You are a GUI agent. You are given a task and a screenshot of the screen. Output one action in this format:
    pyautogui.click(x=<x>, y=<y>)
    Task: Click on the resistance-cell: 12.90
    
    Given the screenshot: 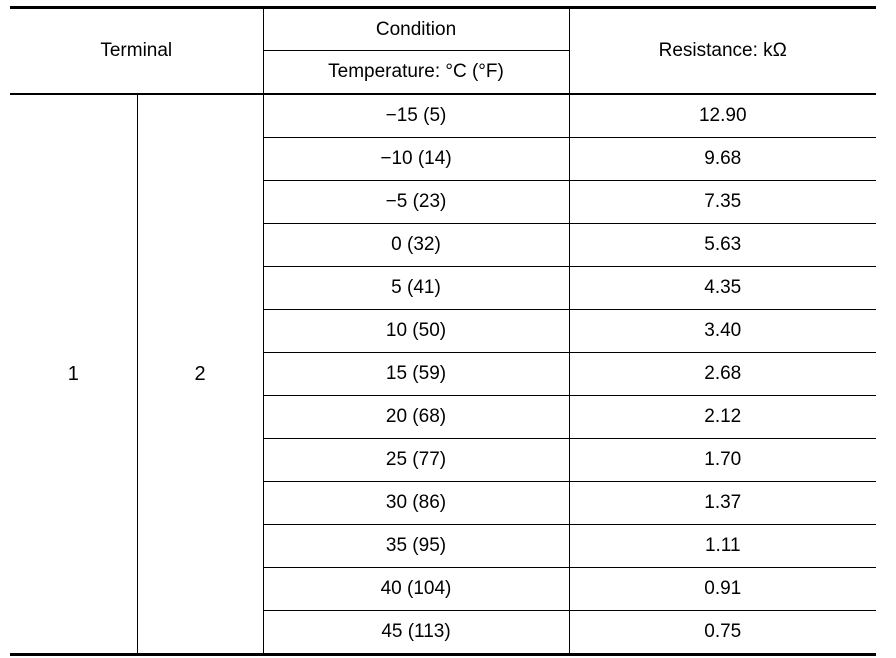 What is the action you would take?
    pyautogui.click(x=722, y=115)
    